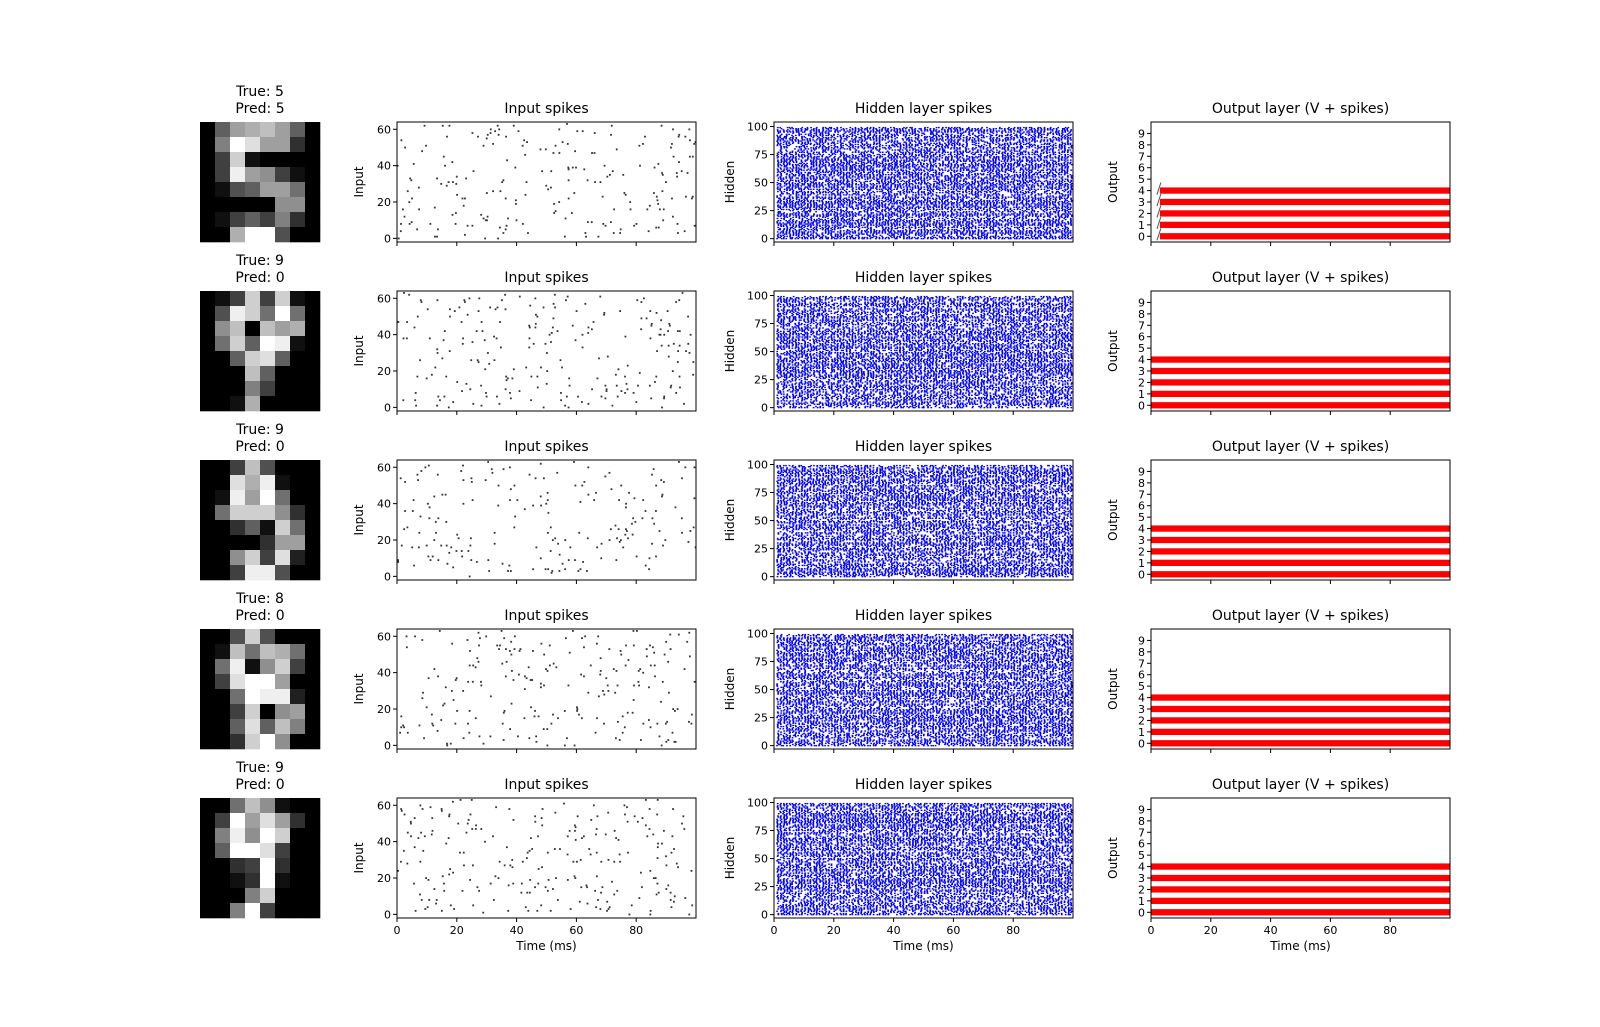  Describe the element at coordinates (283, 190) in the screenshot. I see `digit-pixel` at that location.